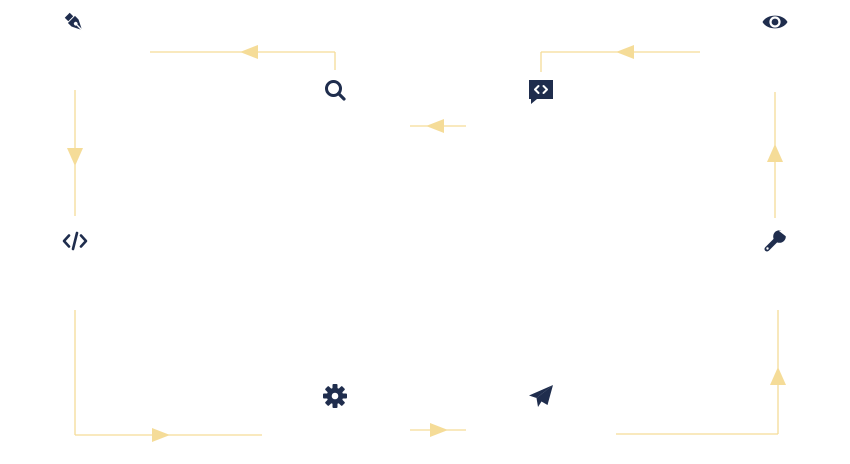 This screenshot has width=850, height=464. What do you see at coordinates (243, 57) in the screenshot?
I see `edge-search-to-design` at bounding box center [243, 57].